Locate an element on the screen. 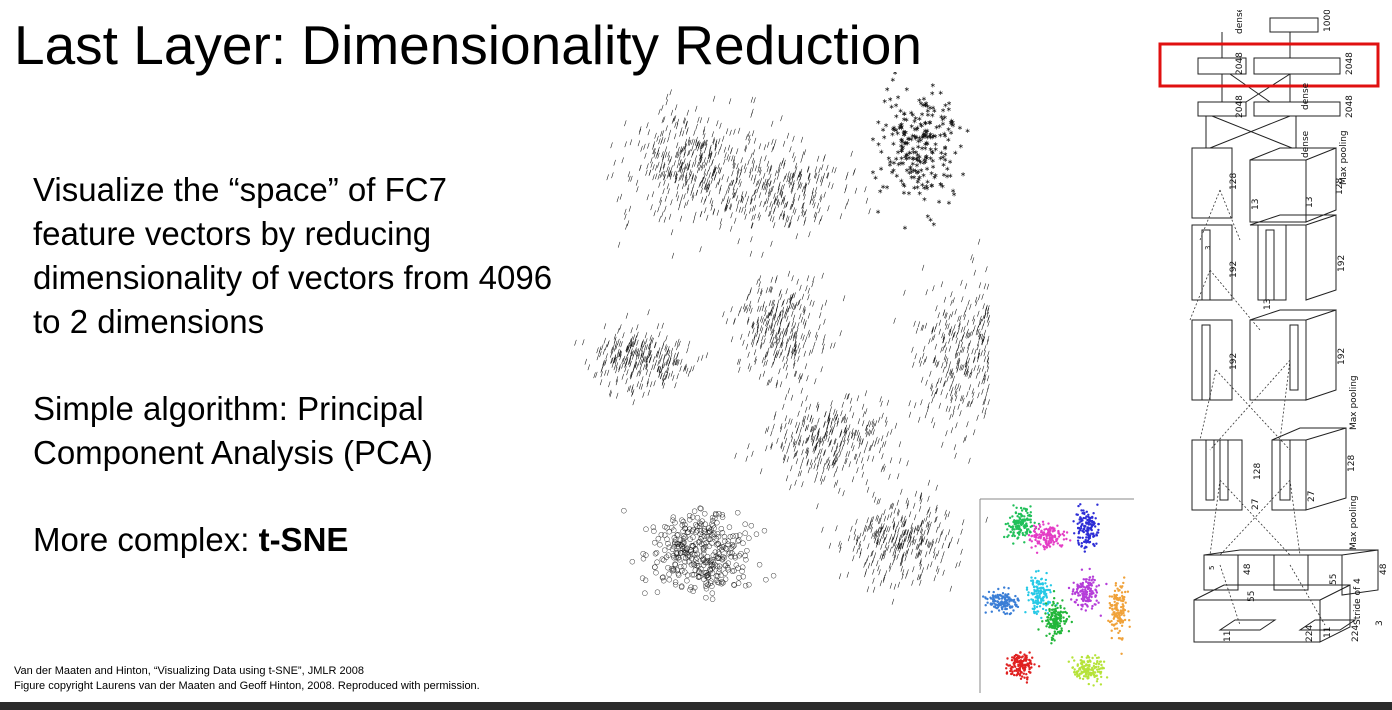 The width and height of the screenshot is (1392, 710). label-192-c: 192 is located at coordinates (1234, 361).